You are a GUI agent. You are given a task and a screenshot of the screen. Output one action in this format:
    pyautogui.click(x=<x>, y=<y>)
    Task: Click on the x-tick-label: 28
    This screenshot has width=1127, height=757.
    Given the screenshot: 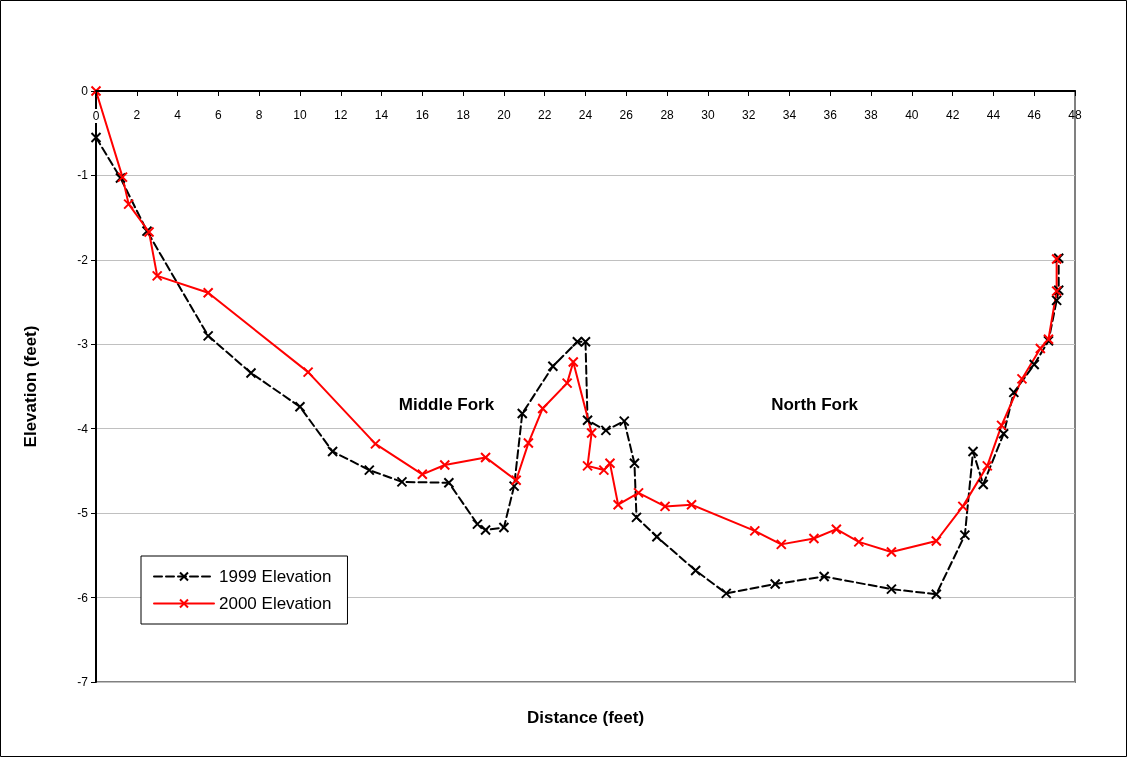 What is the action you would take?
    pyautogui.click(x=667, y=115)
    